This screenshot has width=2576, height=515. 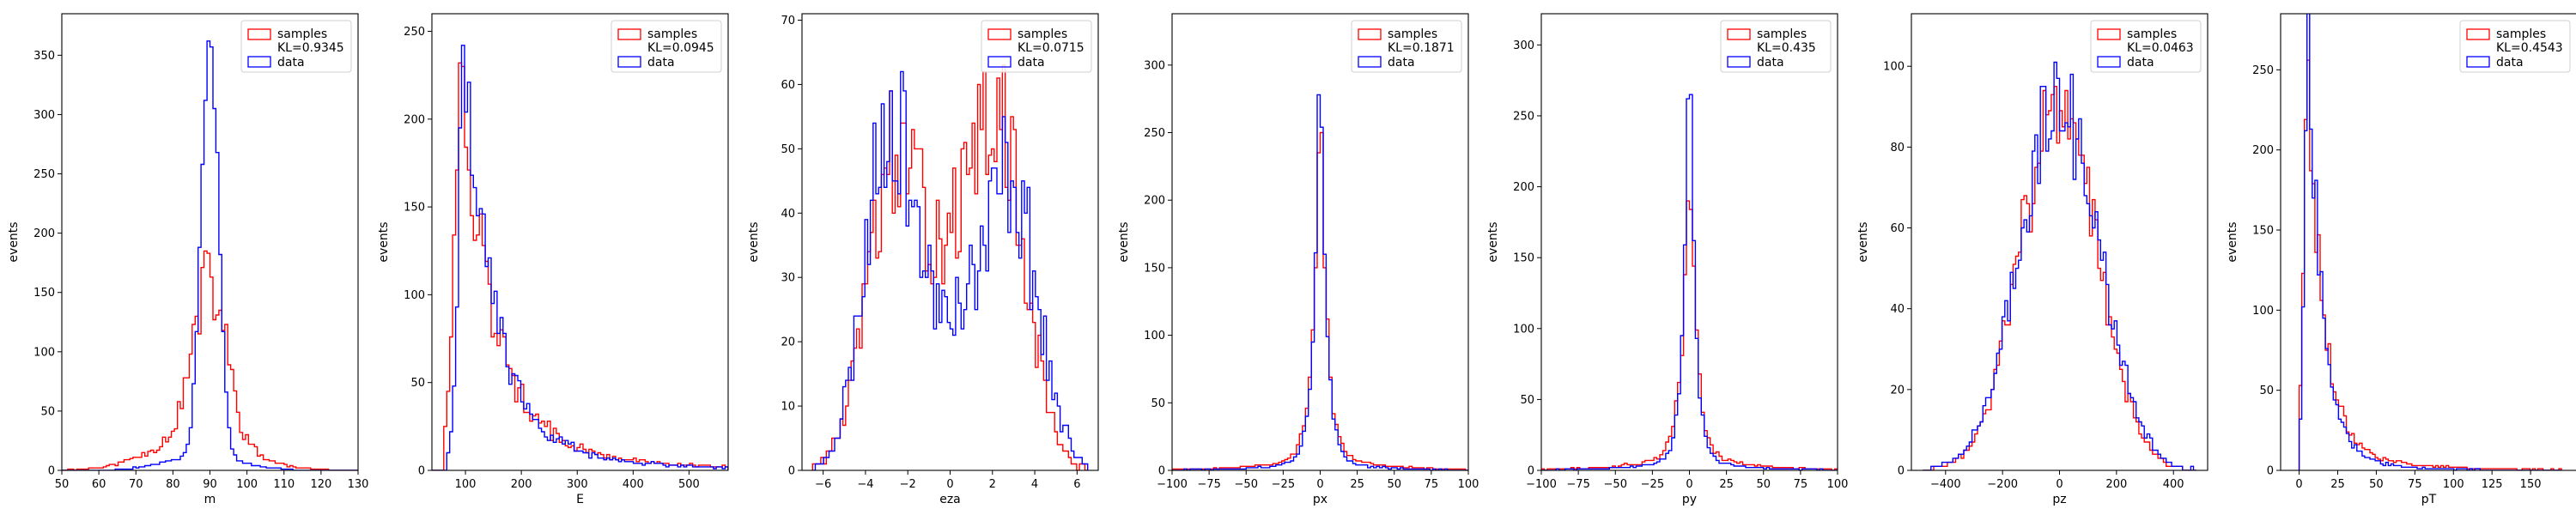 I want to click on y-tick-label: 80, so click(x=1897, y=148).